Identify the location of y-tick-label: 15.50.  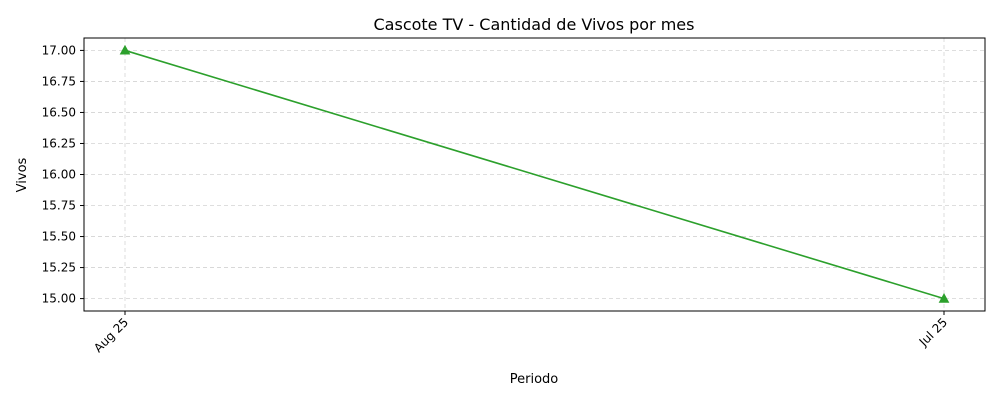
(59, 237).